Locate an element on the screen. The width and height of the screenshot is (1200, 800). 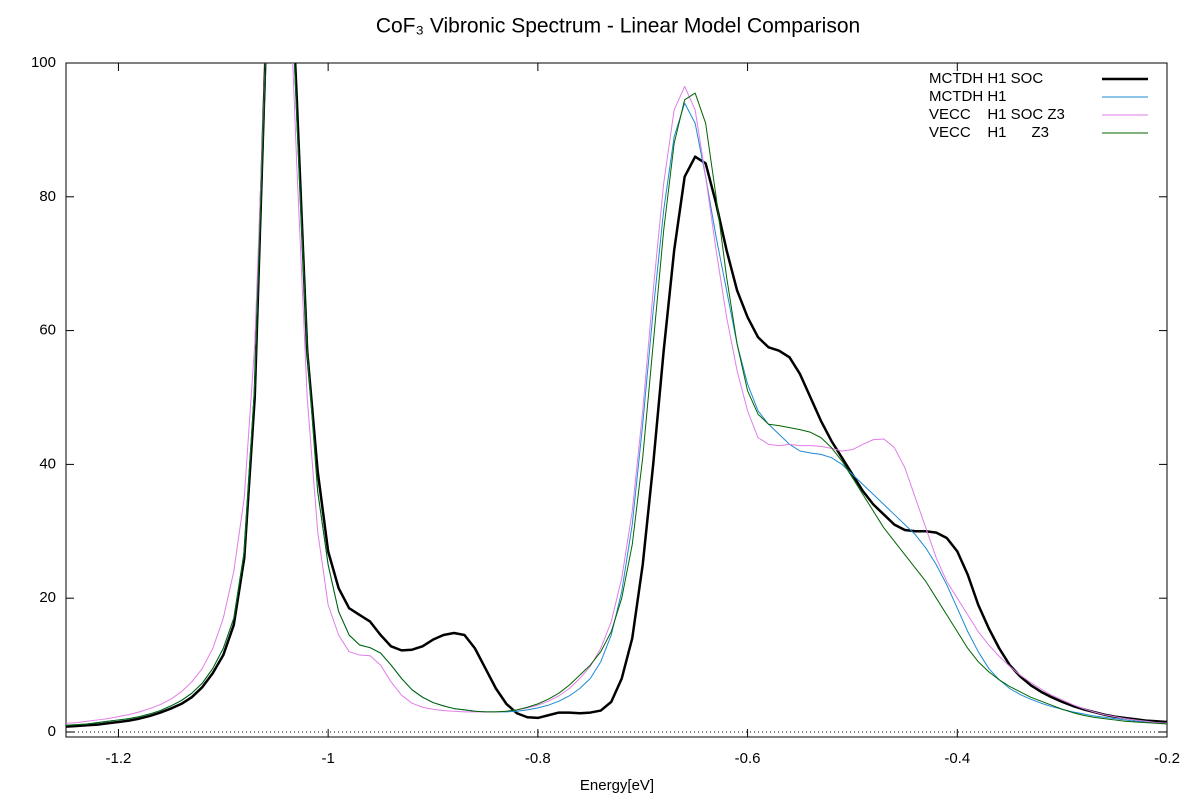
legend-label: MCTDH H1 SOC is located at coordinates (986, 78).